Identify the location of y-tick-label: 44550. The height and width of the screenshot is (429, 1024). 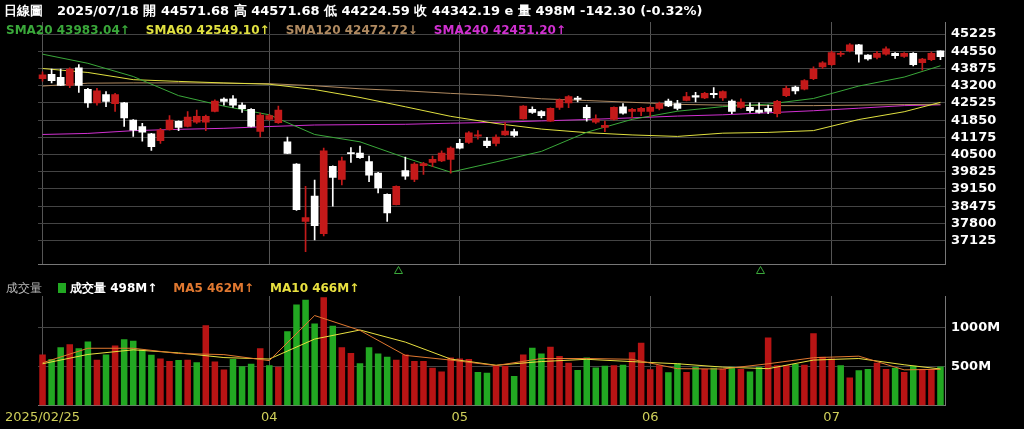
(974, 50).